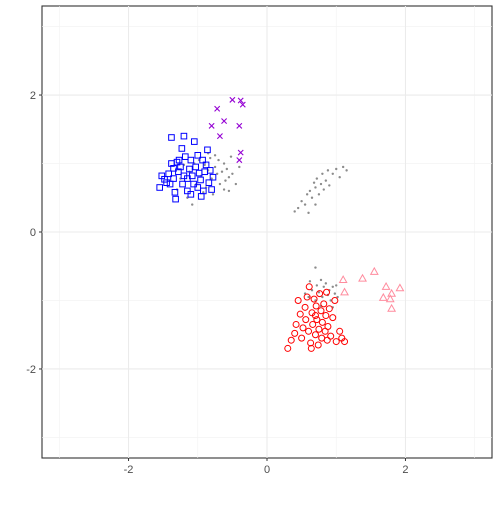 The height and width of the screenshot is (505, 500). What do you see at coordinates (33, 96) in the screenshot?
I see `y-tick-label: 2` at bounding box center [33, 96].